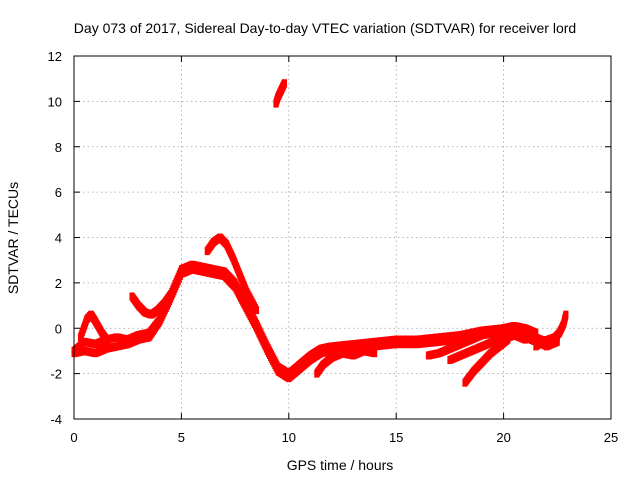 Image resolution: width=640 pixels, height=480 pixels. I want to click on x-tick-label: 5, so click(181, 437).